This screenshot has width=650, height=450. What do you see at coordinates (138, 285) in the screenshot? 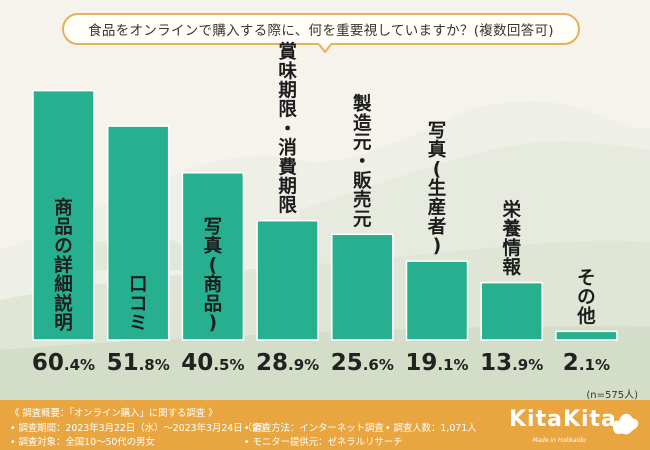
I see `category-label-char: 口` at bounding box center [138, 285].